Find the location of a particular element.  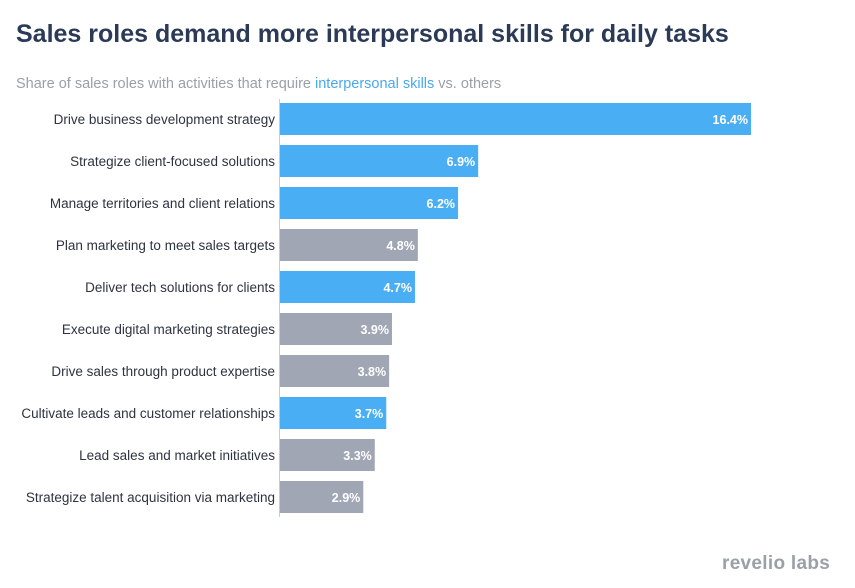

category-label: Drive business development strategy is located at coordinates (165, 119).